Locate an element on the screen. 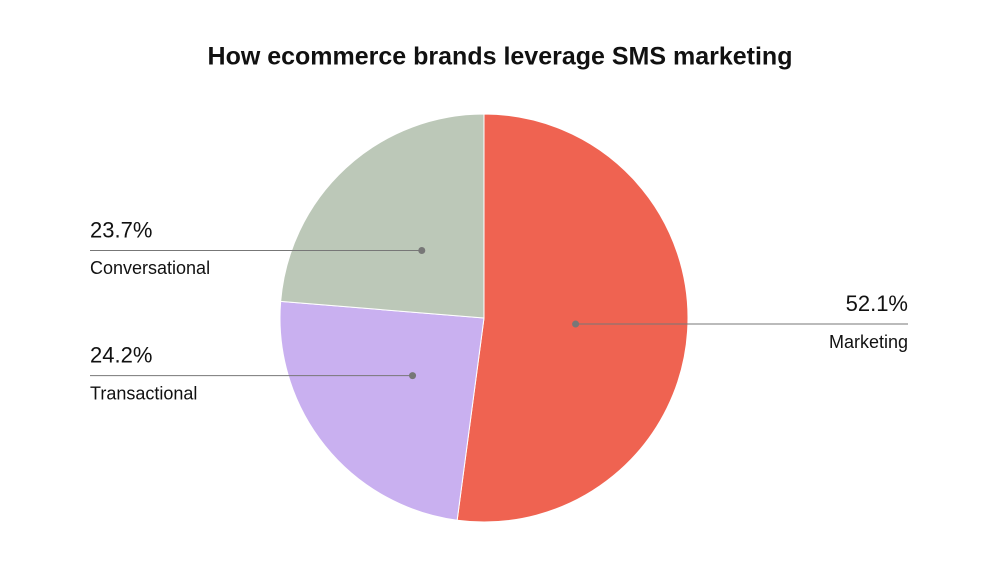 The height and width of the screenshot is (563, 1000). category-label: Marketing is located at coordinates (868, 342).